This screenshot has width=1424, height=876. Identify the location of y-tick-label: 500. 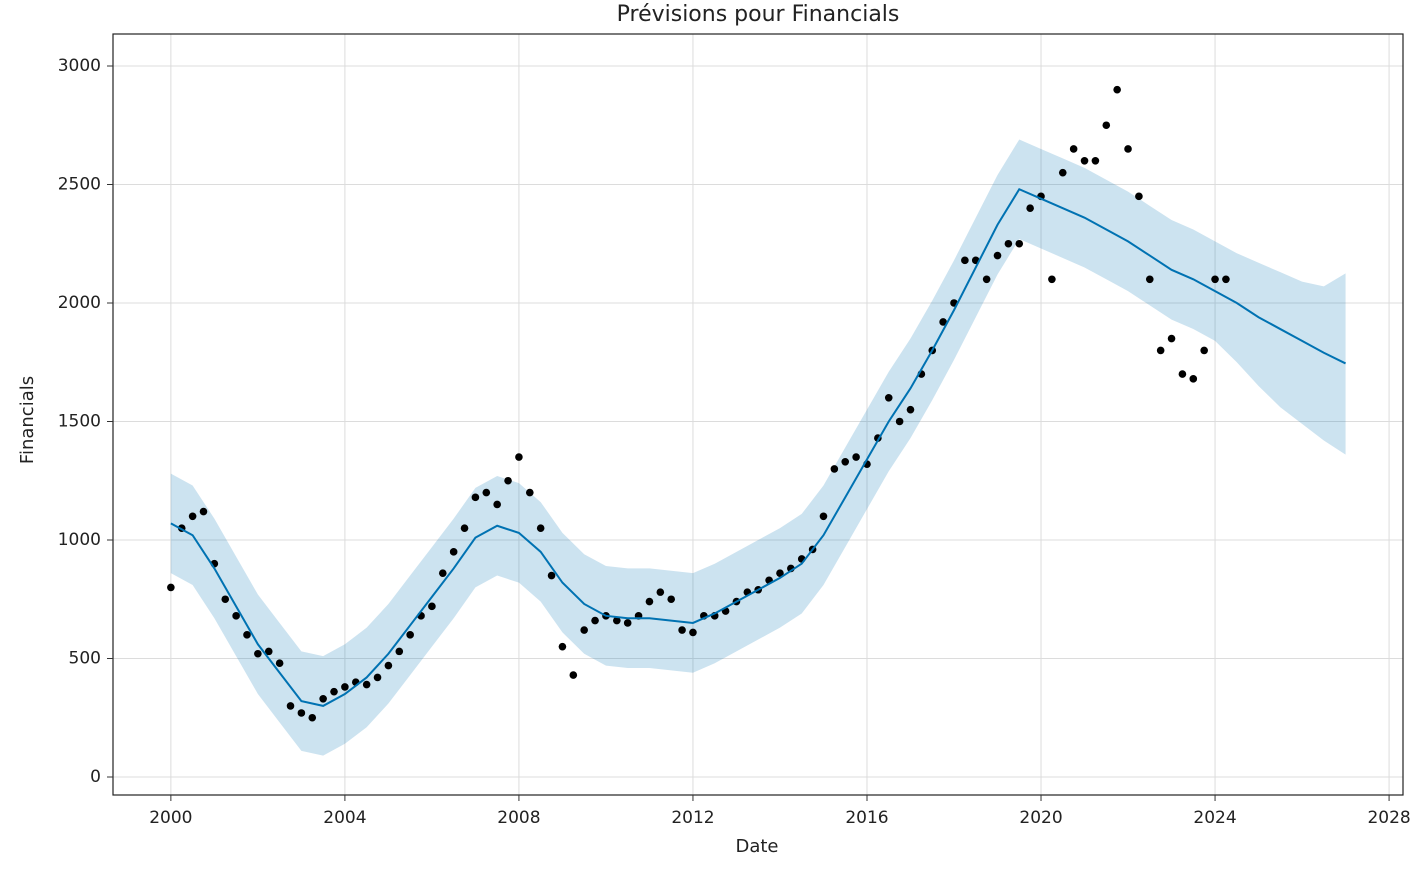
(85, 658).